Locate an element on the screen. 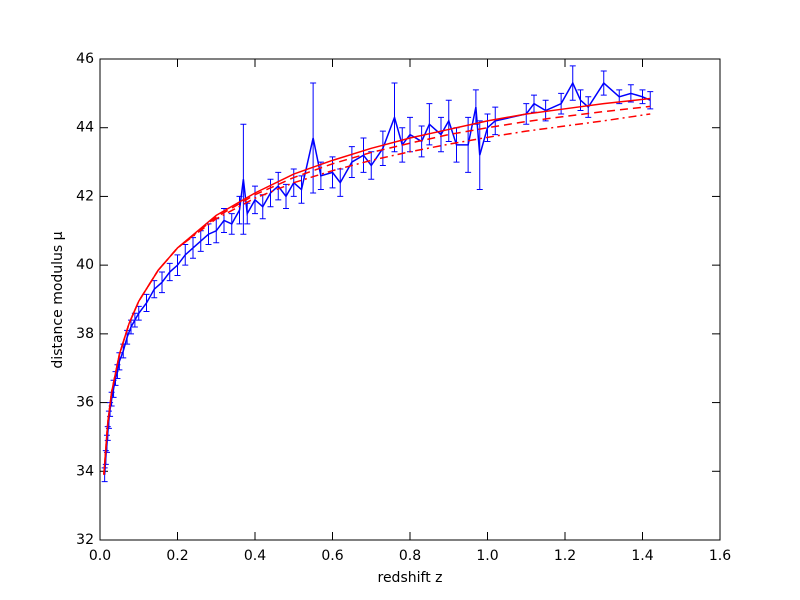  y-tick-label: 38 is located at coordinates (85, 334).